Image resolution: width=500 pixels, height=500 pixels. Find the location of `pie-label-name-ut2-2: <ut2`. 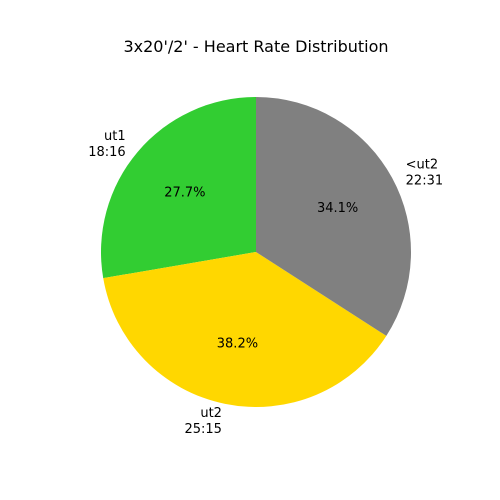

pie-label-name-ut2-2: <ut2 is located at coordinates (422, 164).